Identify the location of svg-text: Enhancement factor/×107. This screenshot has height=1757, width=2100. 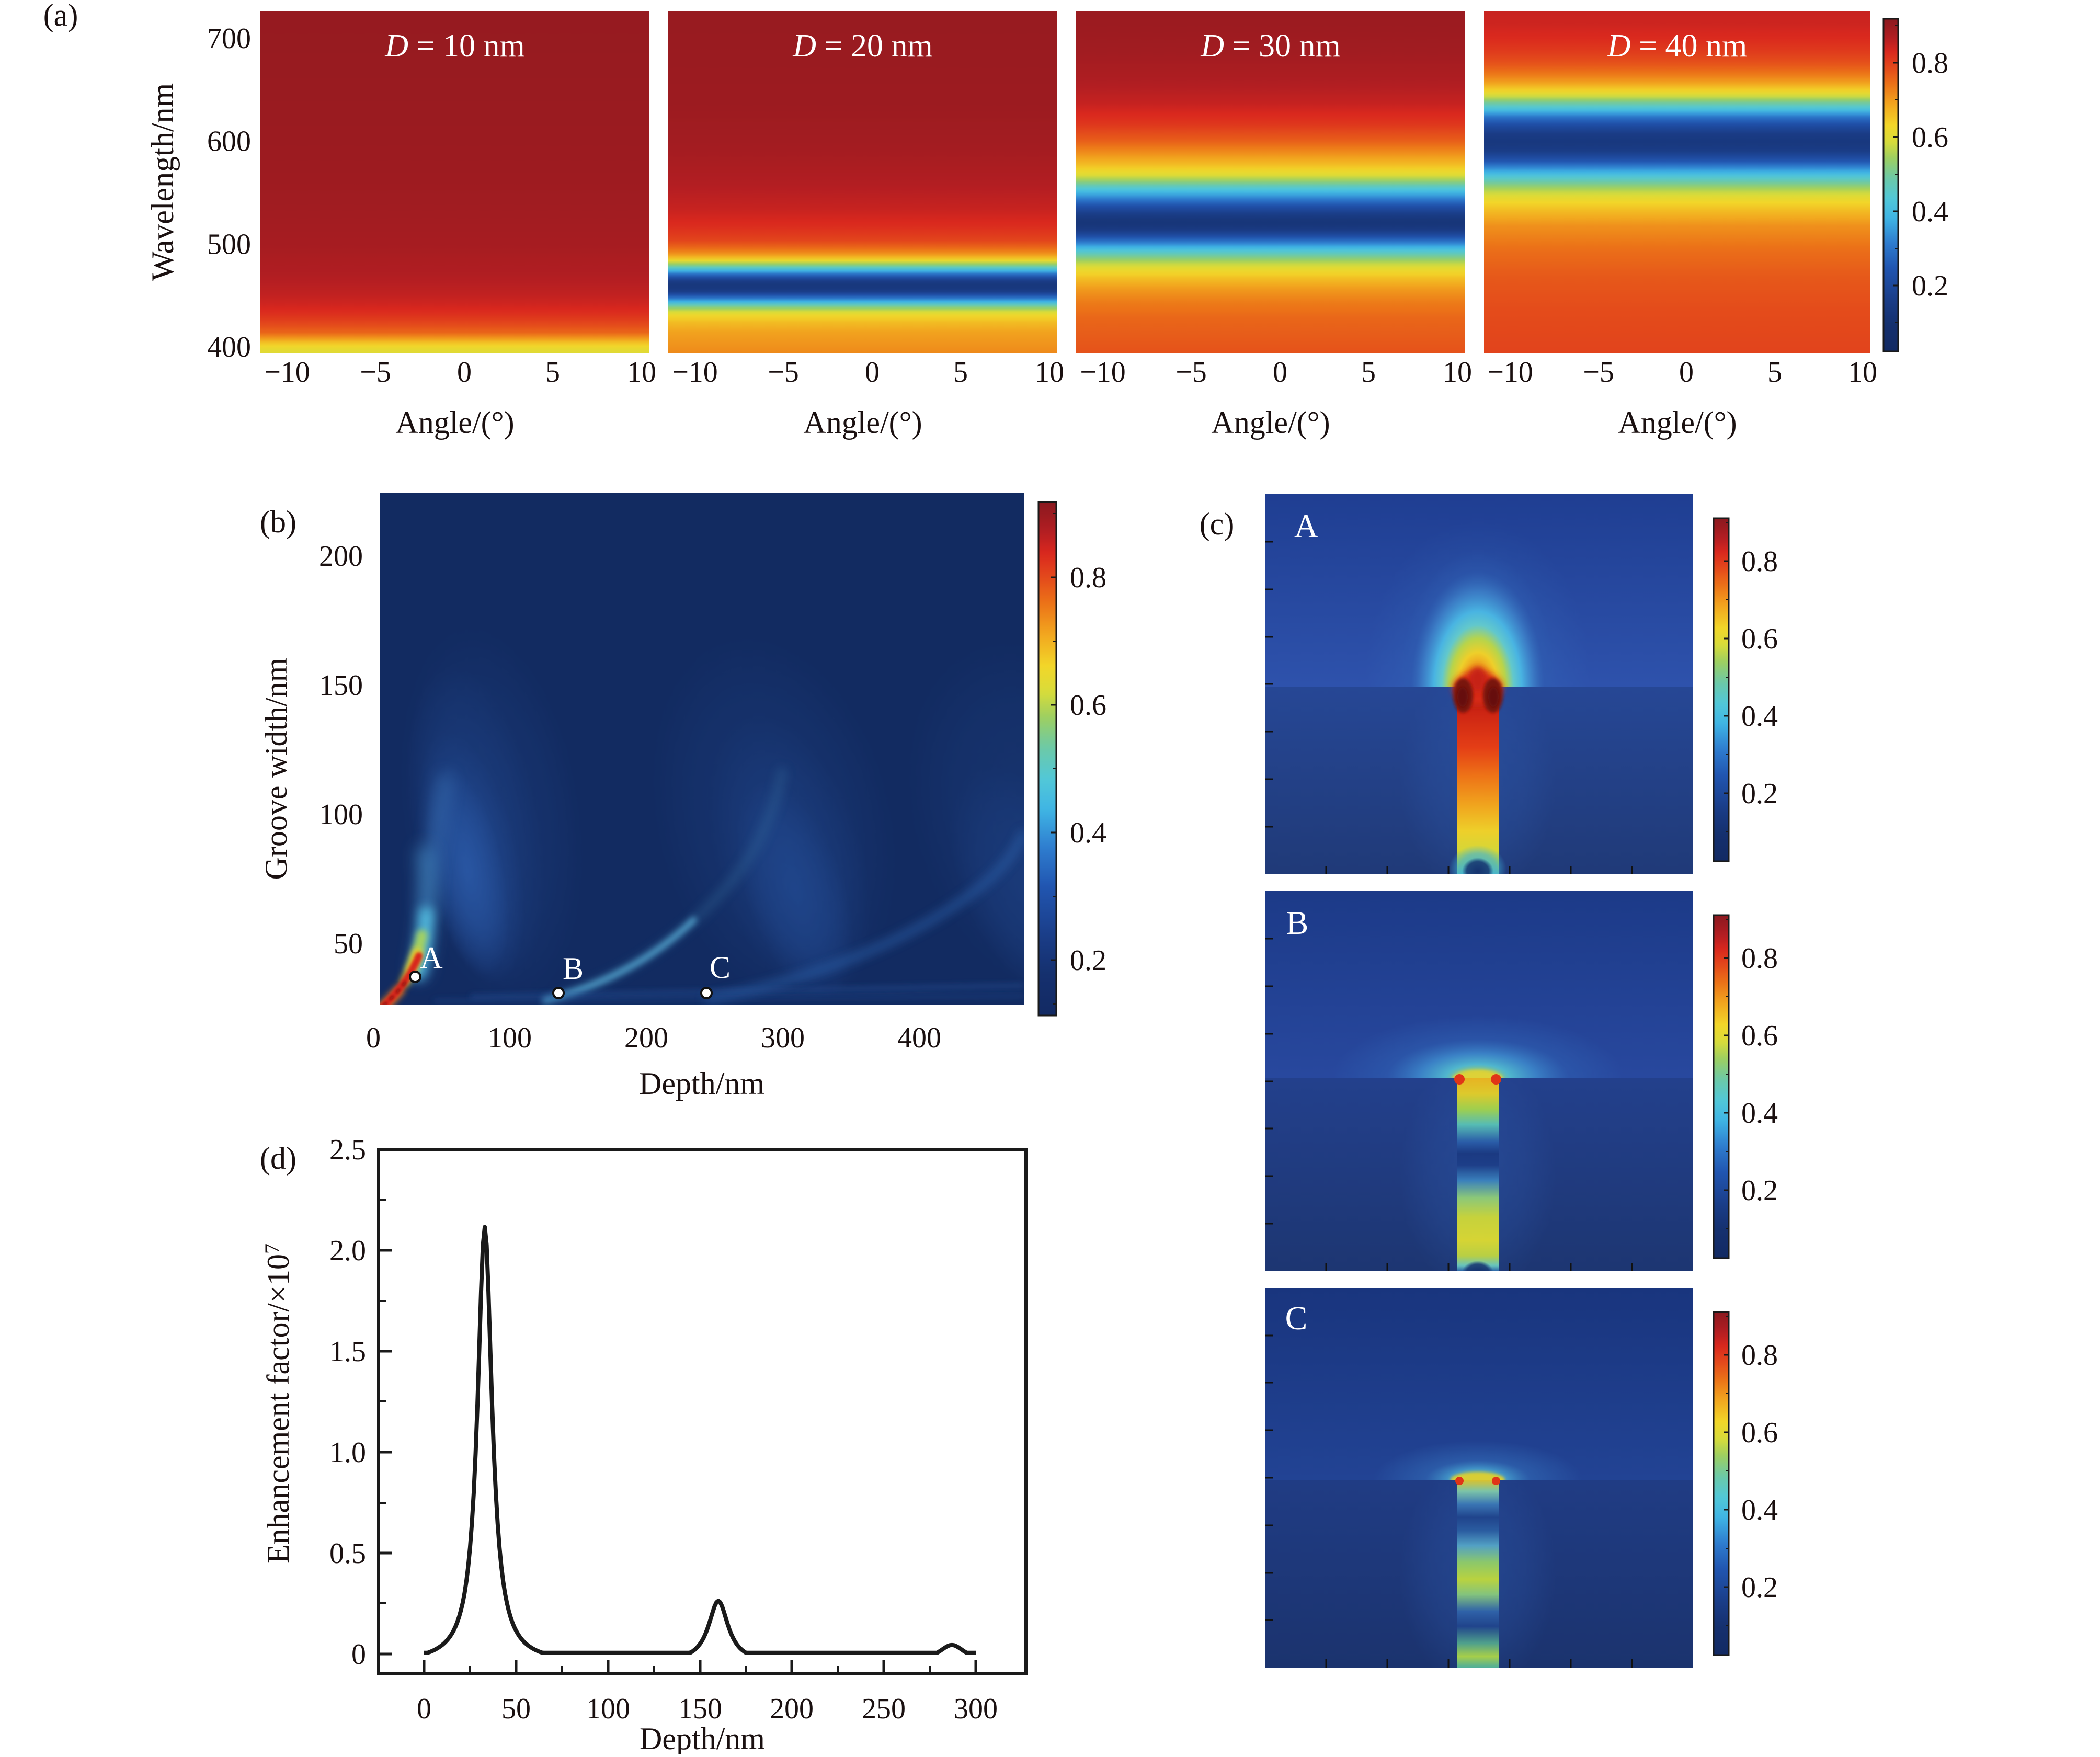
(277, 1404).